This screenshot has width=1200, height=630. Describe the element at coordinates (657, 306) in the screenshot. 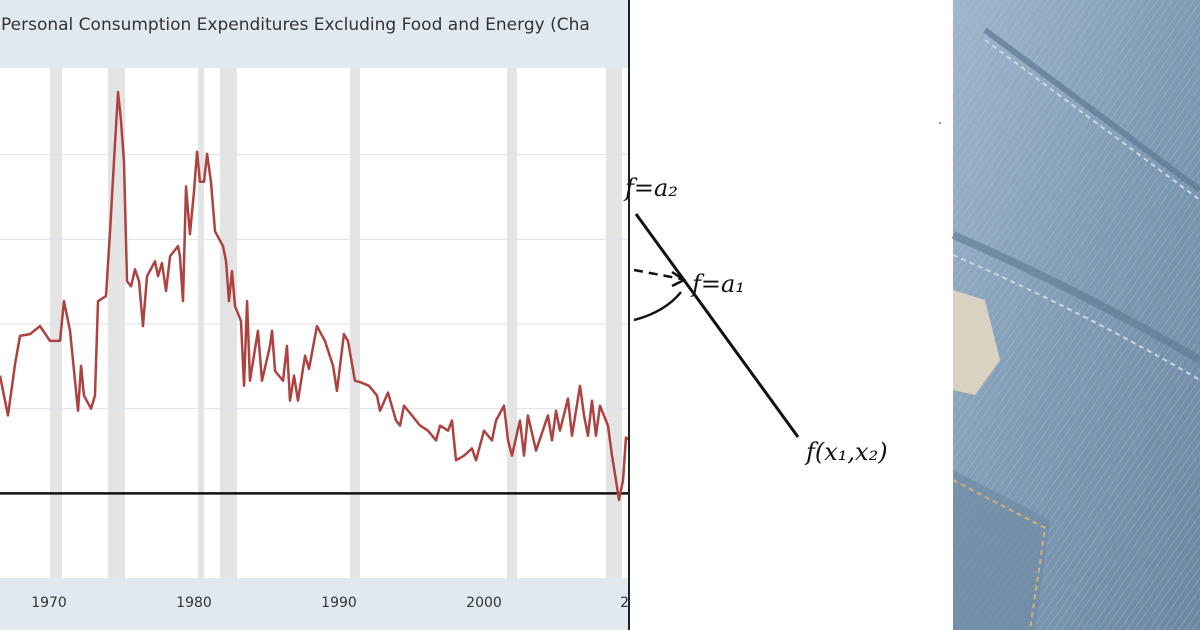

I see `curve` at that location.